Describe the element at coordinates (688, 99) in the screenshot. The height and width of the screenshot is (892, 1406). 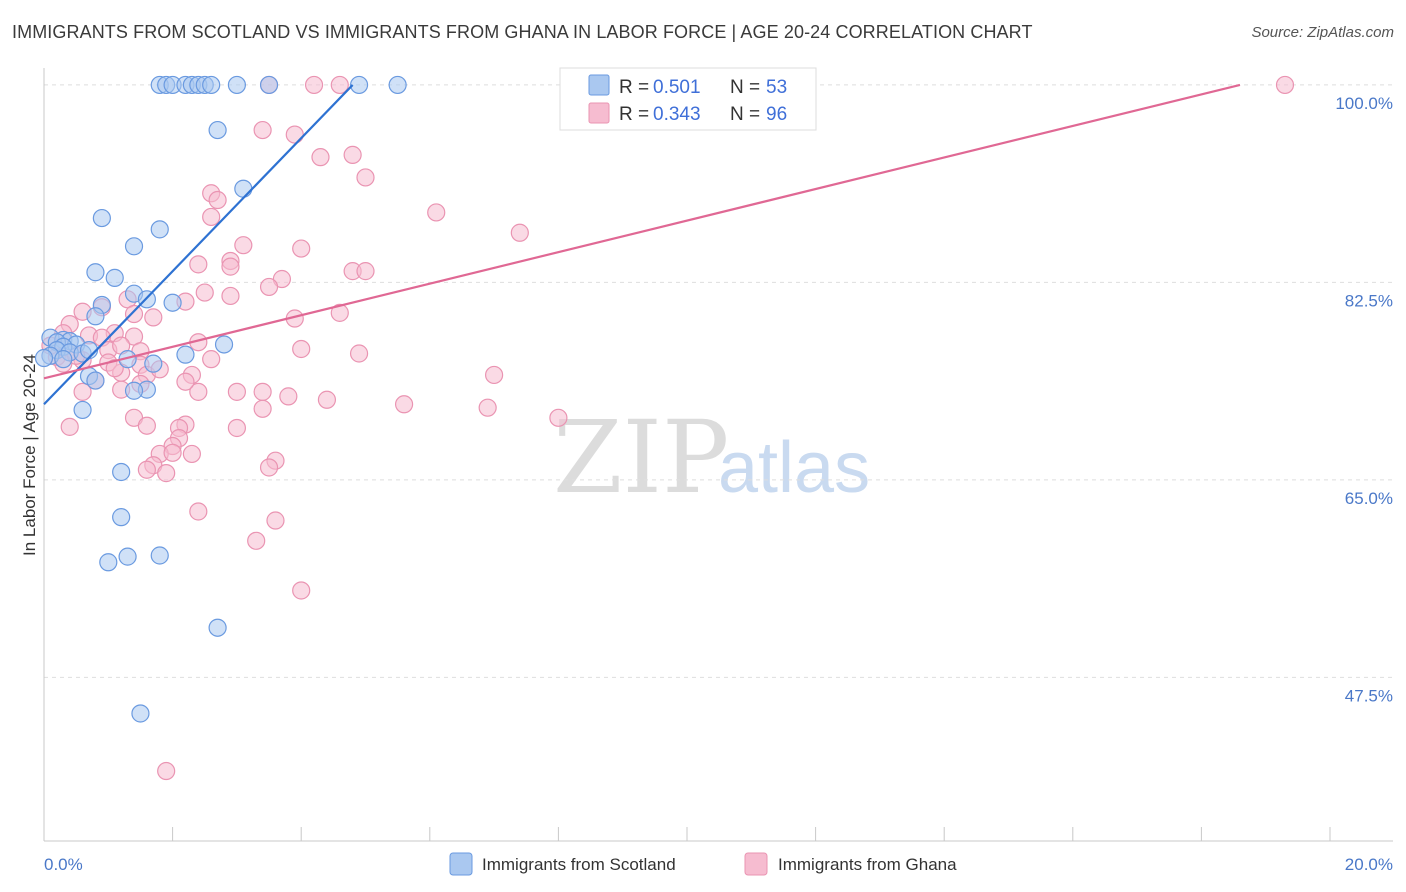
I see `stats-legend: R = 0.501 N = 53 R = 0.343 N = 96` at that location.